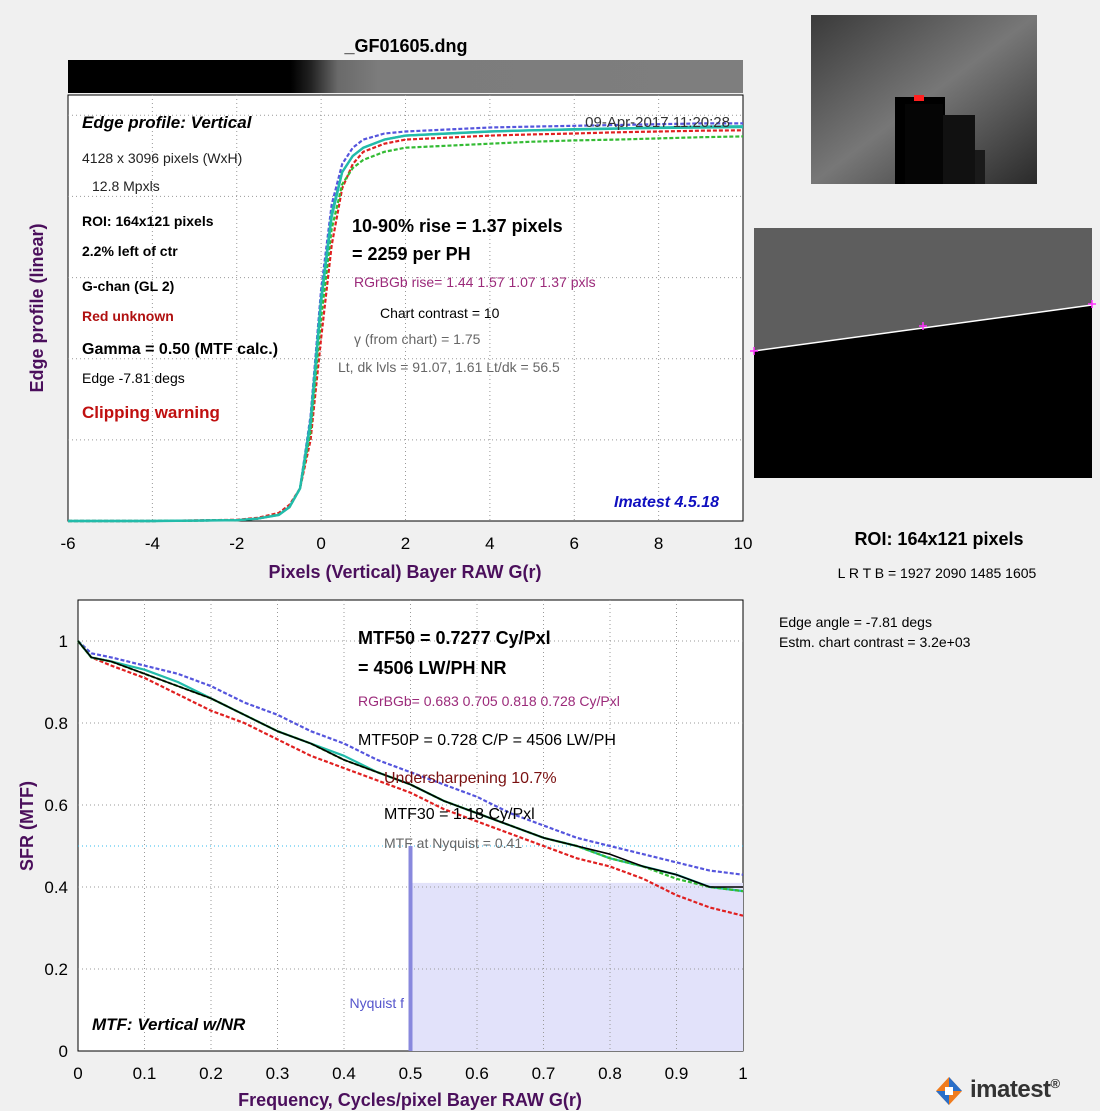  Describe the element at coordinates (574, 543) in the screenshot. I see `edge-x-tick-label: 6` at that location.